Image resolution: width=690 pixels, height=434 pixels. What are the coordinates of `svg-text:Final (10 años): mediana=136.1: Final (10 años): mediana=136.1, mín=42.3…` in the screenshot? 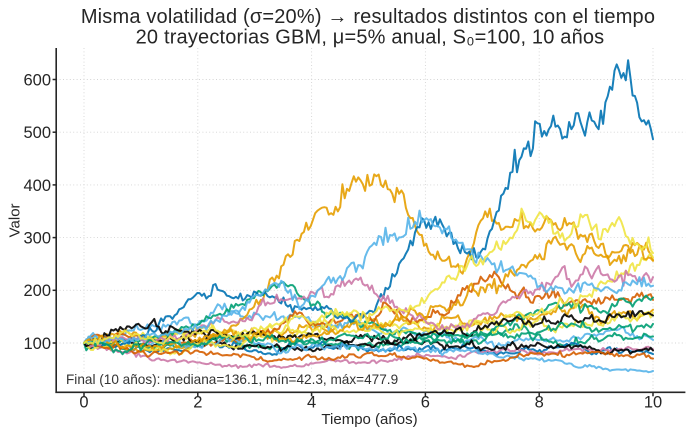 It's located at (232, 379).